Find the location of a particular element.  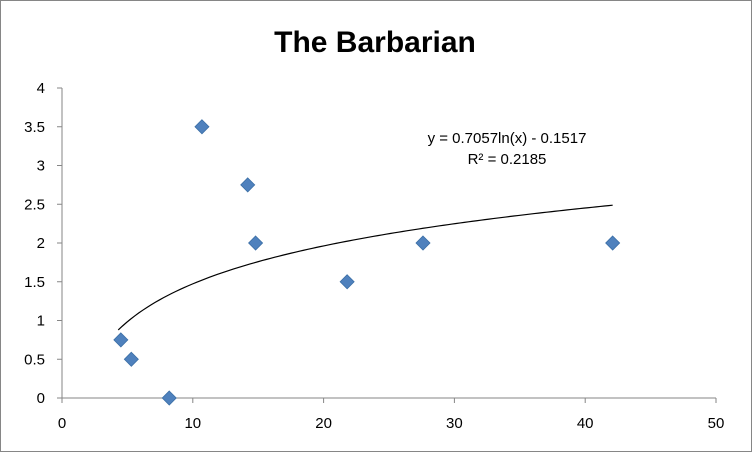

y-tick-label: 0.5 is located at coordinates (34, 359).